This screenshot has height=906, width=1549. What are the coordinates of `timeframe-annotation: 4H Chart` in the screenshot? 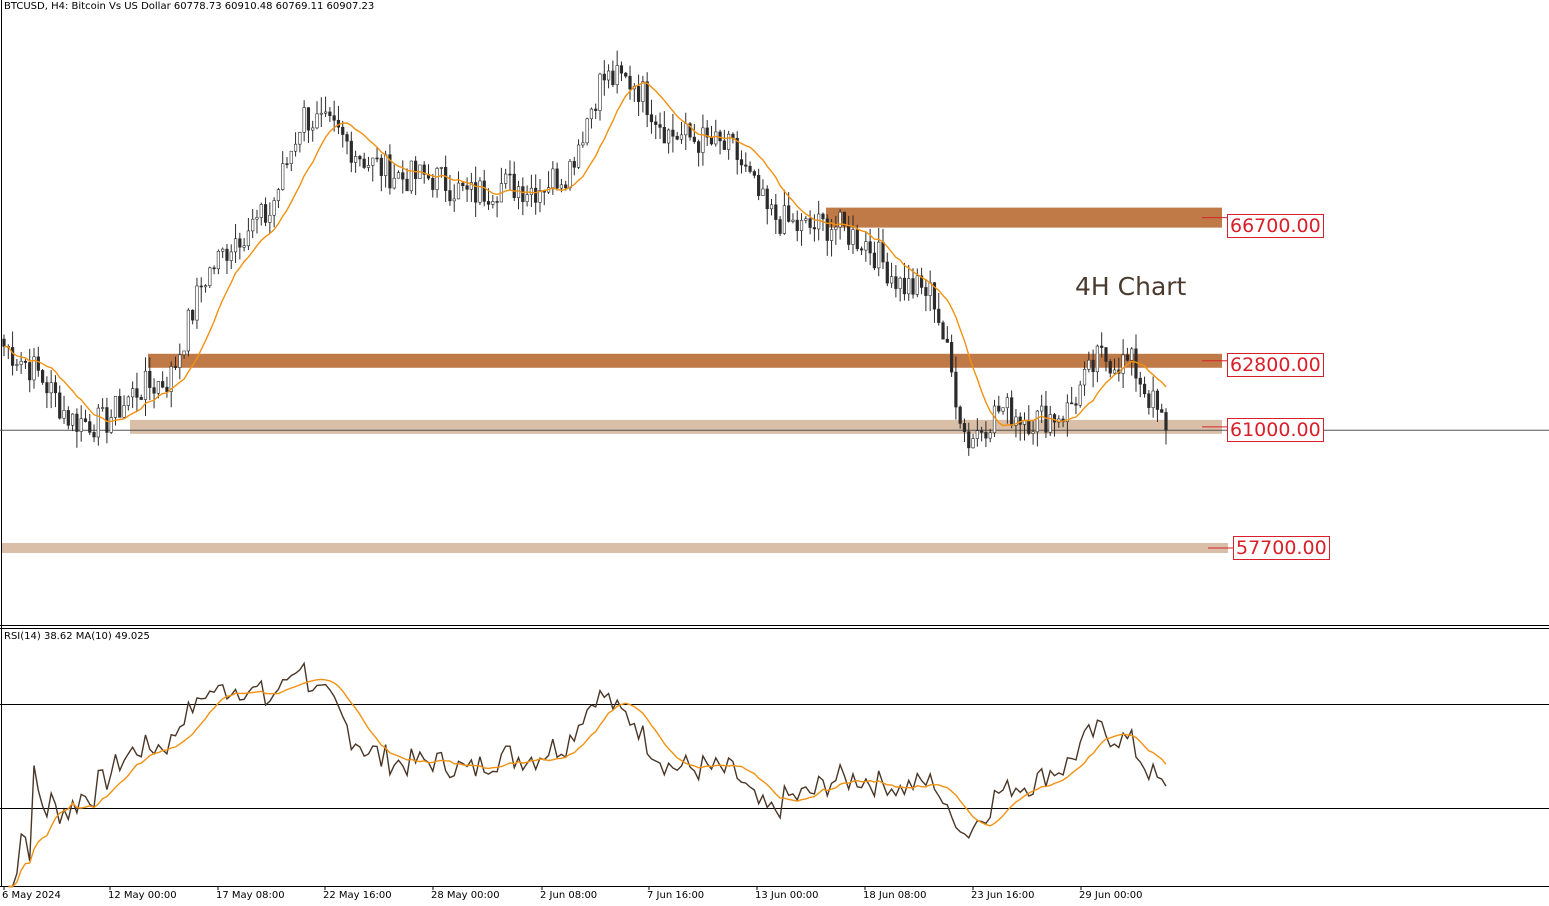 It's located at (1131, 286).